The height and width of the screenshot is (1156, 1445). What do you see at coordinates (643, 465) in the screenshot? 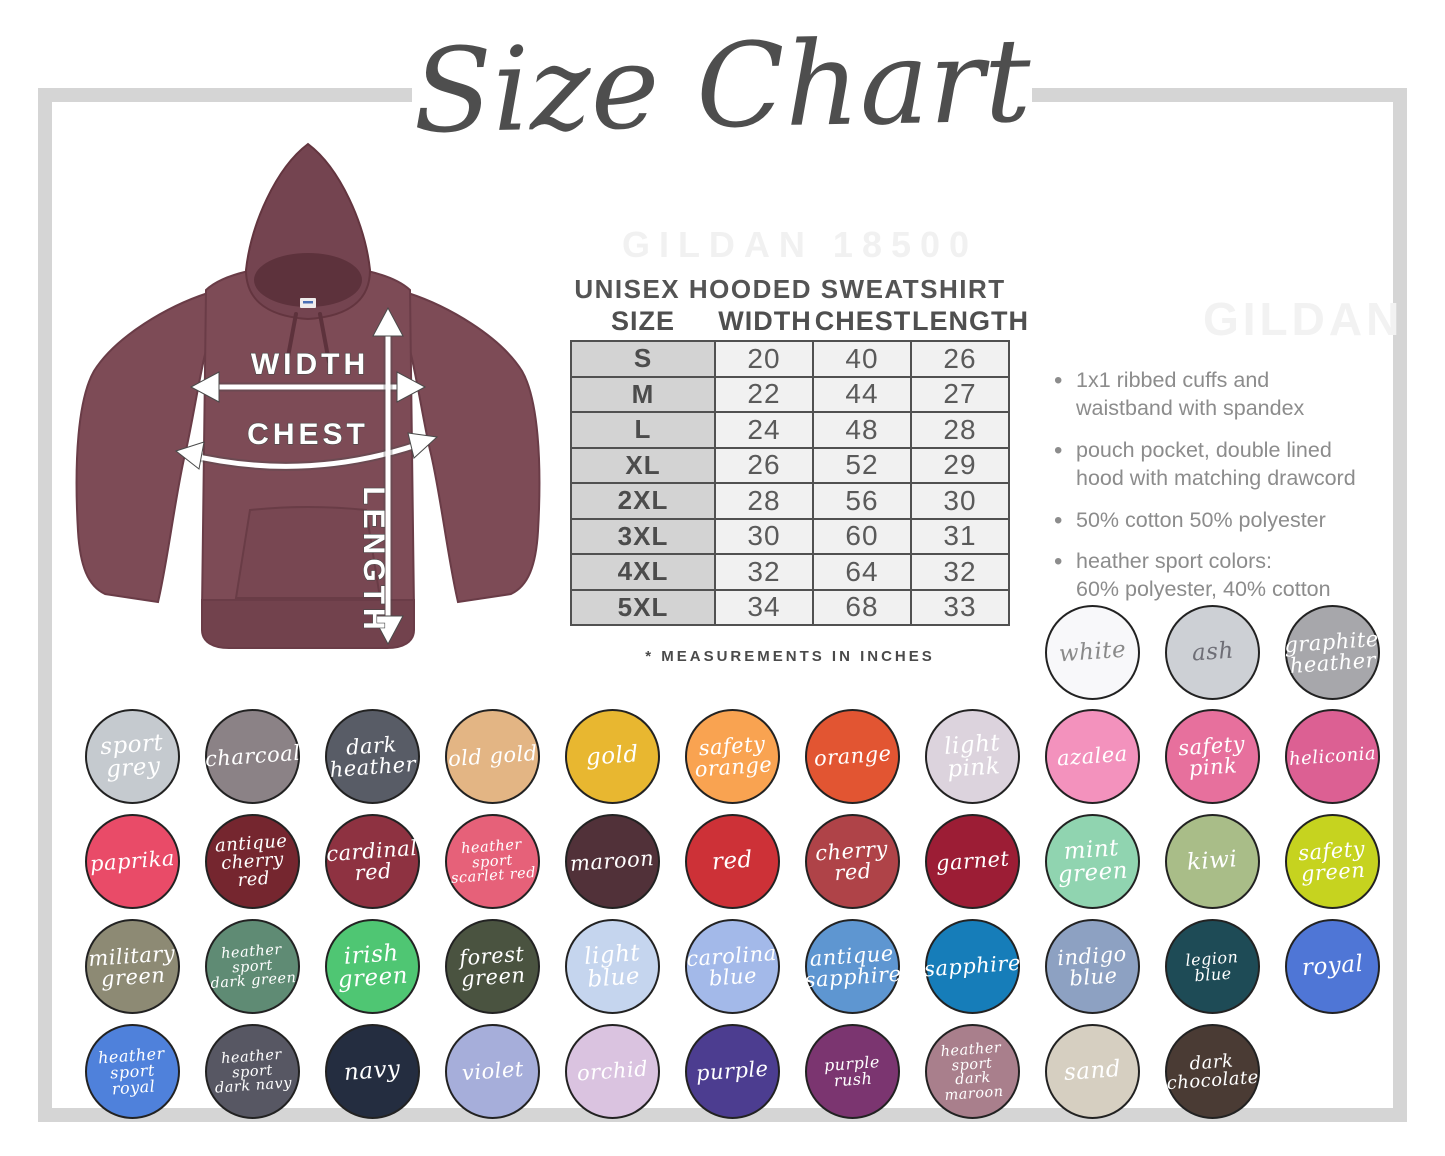
I see `size-cell: XL` at bounding box center [643, 465].